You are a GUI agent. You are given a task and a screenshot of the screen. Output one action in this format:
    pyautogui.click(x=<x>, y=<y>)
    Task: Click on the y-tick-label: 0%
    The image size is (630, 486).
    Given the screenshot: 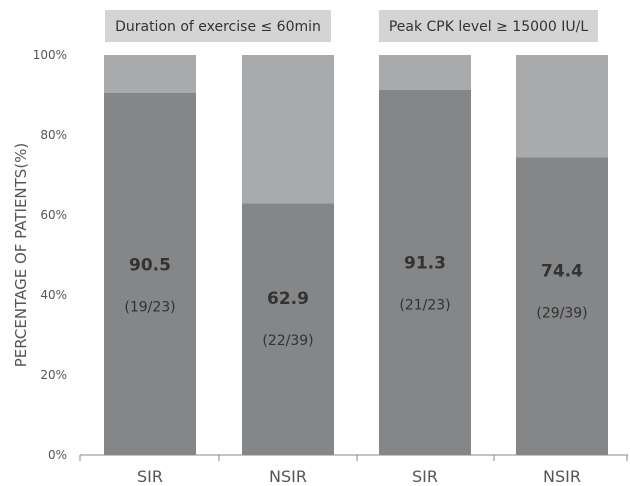 What is the action you would take?
    pyautogui.click(x=57, y=455)
    